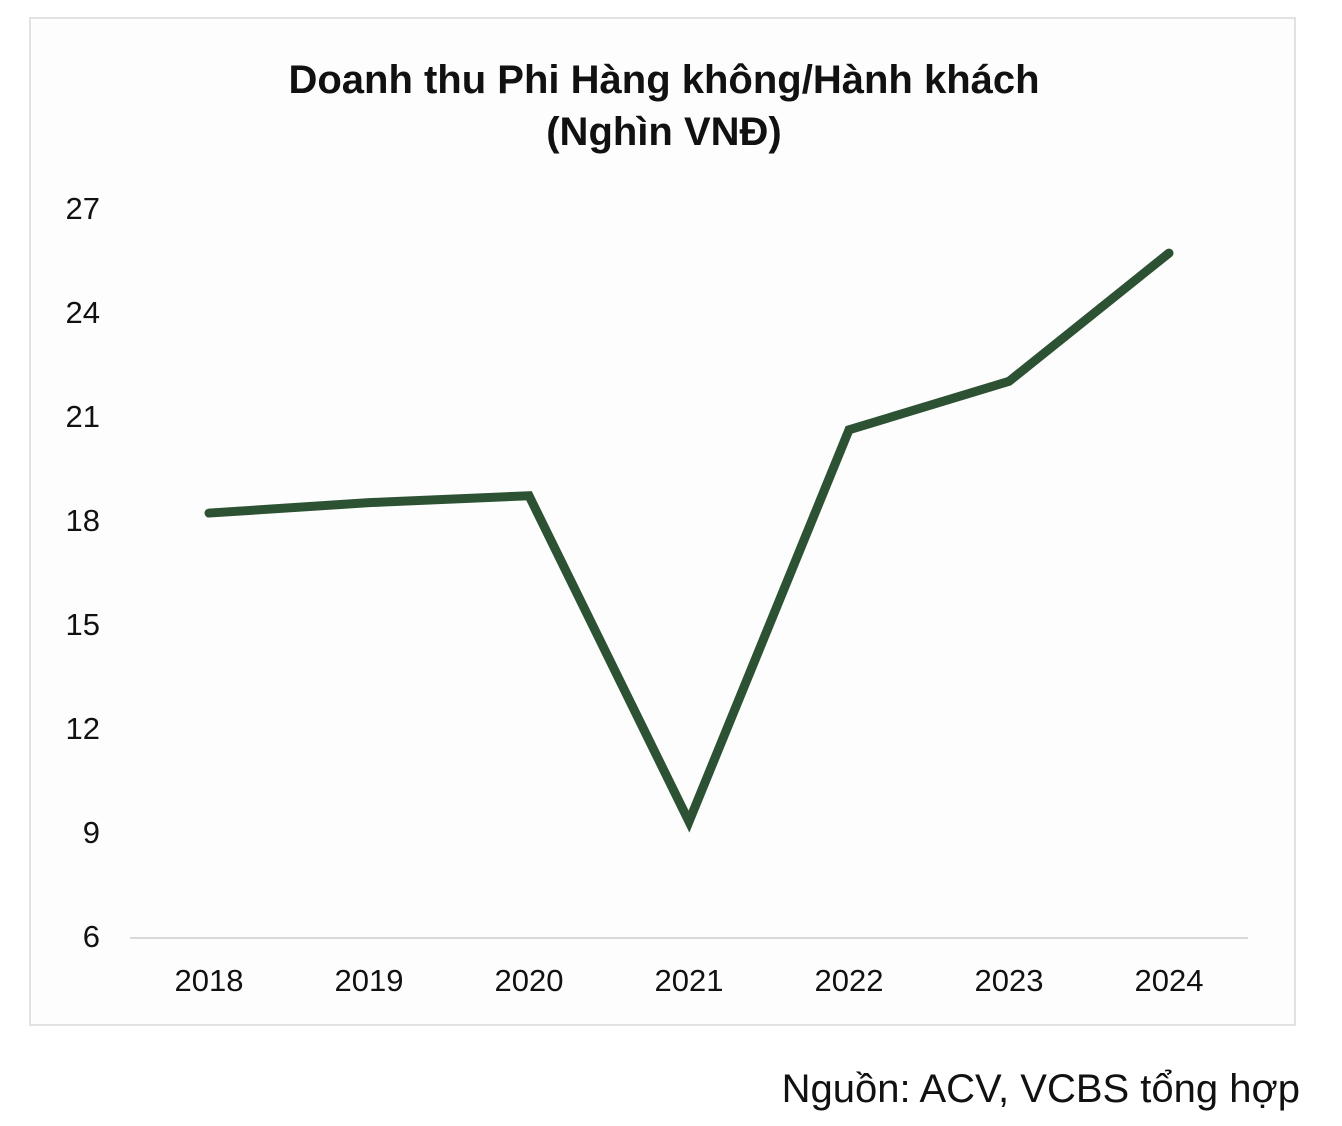 The width and height of the screenshot is (1342, 1126). I want to click on chart-title: Doanh thu Phi Hàng không/Hành khách, so click(663, 80).